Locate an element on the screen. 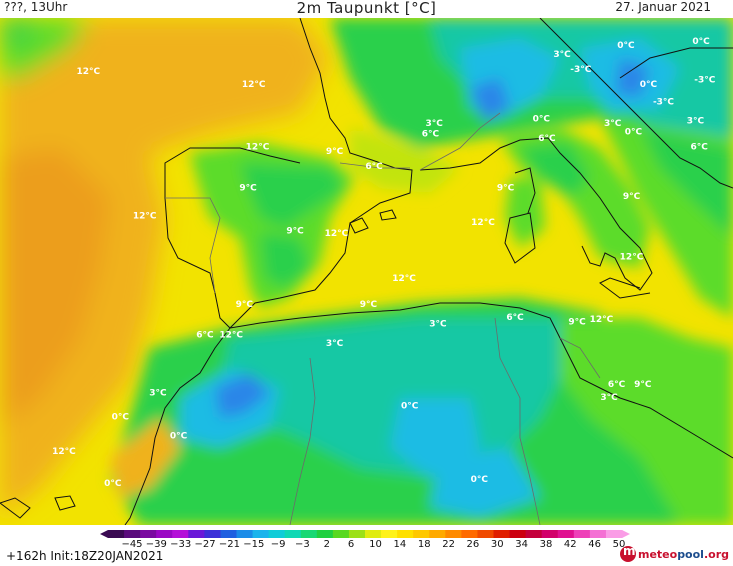  legend-tick-label: −45 is located at coordinates (131, 544).